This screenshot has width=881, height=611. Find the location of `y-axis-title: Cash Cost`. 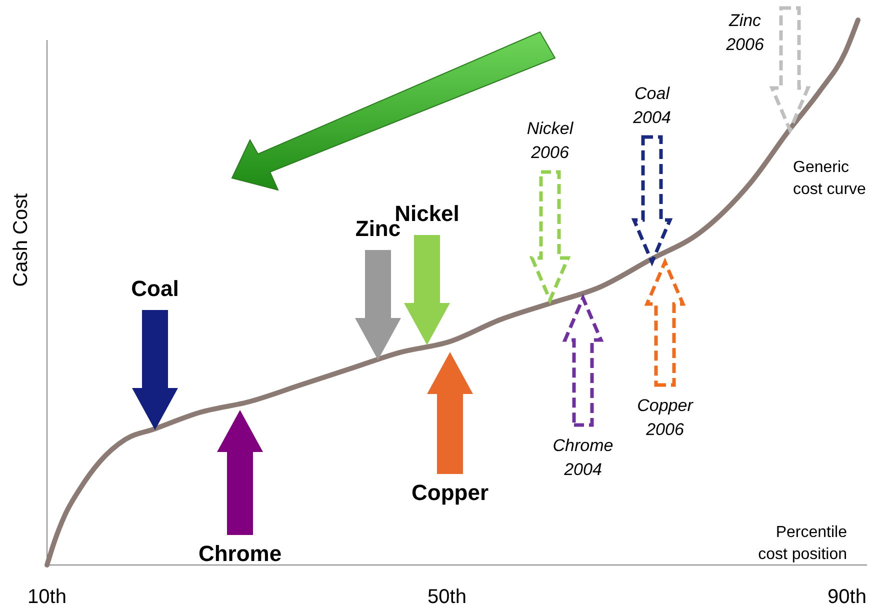

y-axis-title: Cash Cost is located at coordinates (21, 239).